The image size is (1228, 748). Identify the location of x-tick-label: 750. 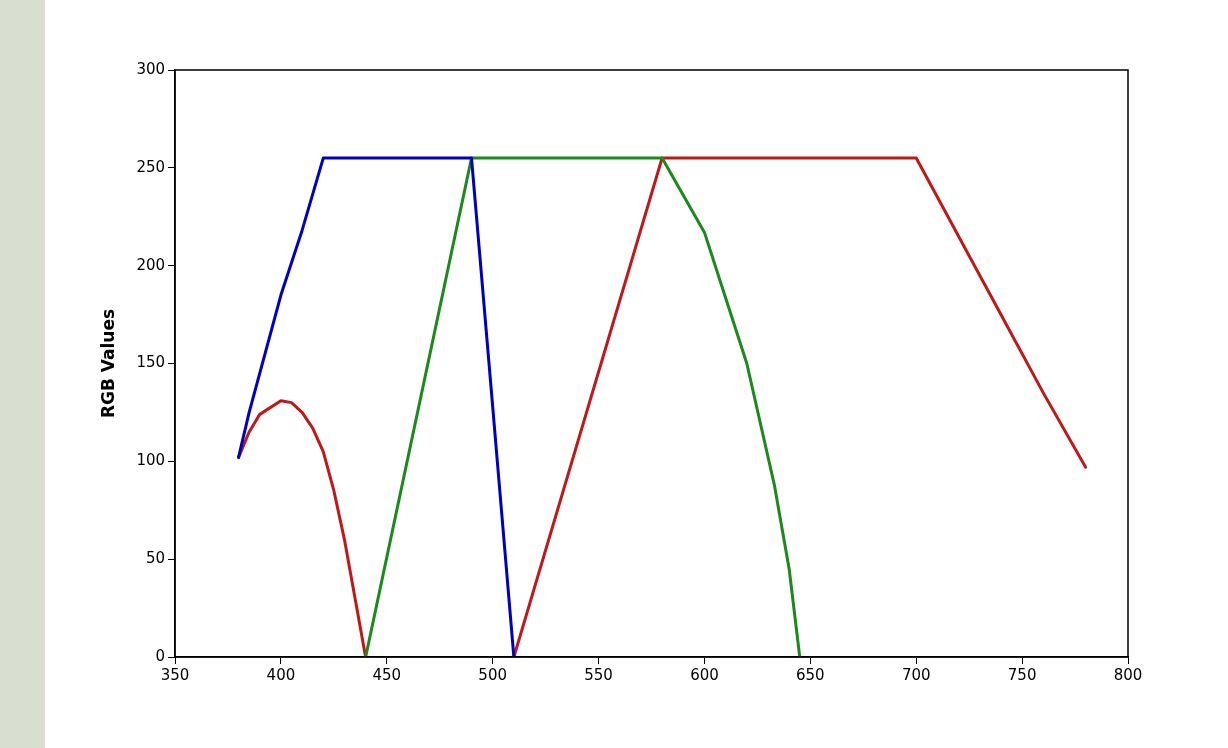
(1022, 674).